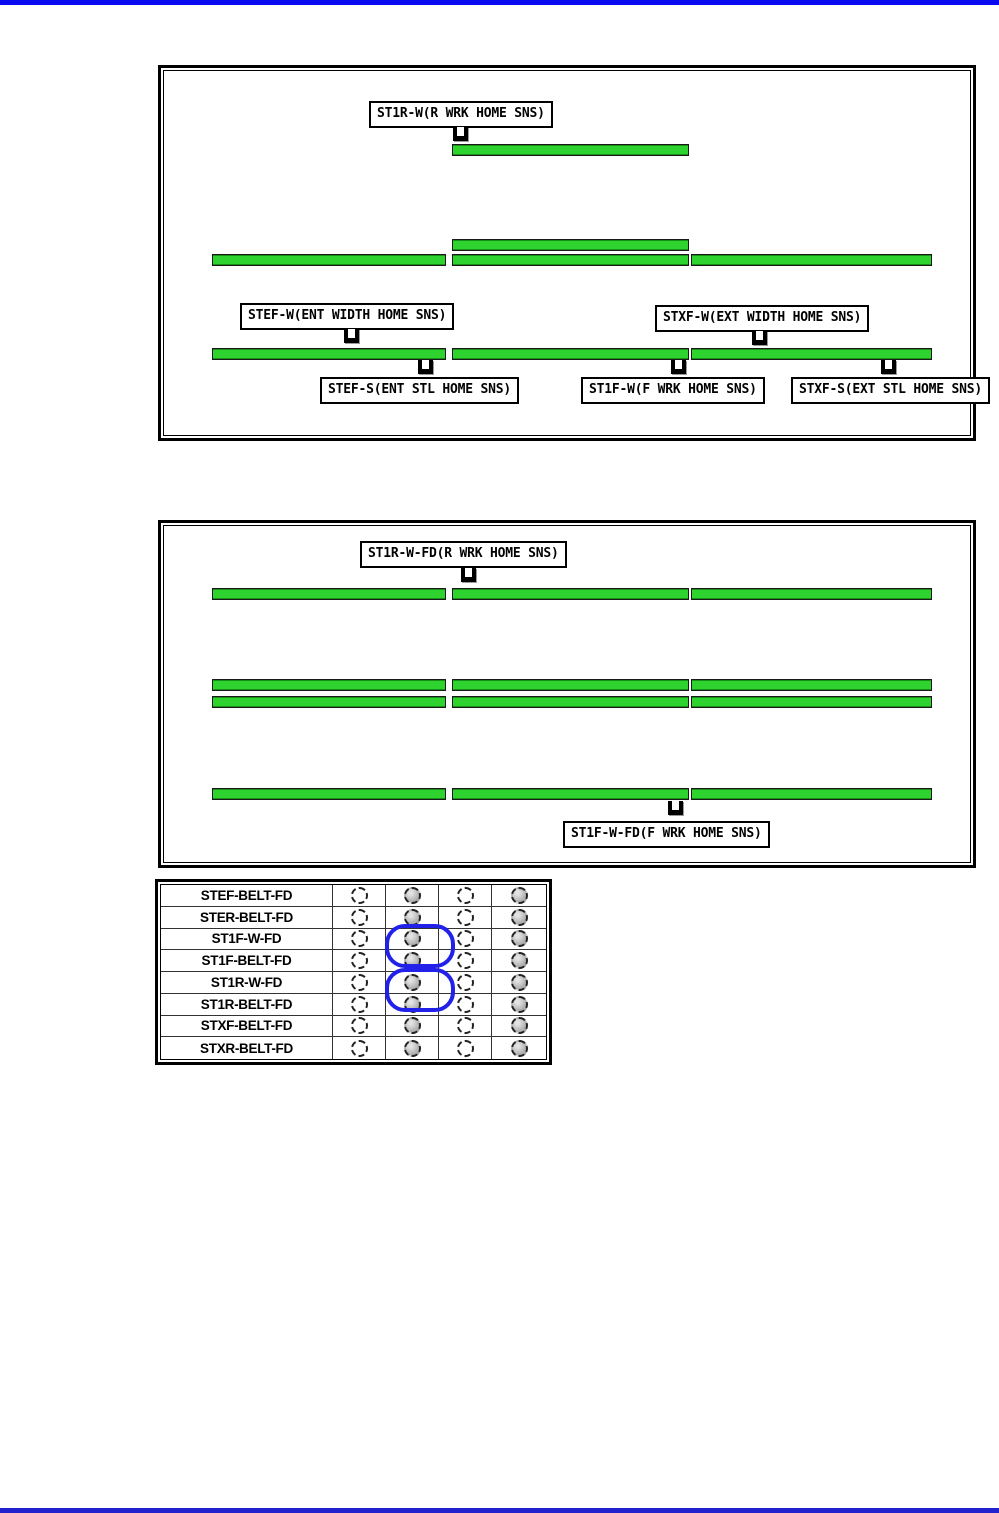 The image size is (999, 1513). What do you see at coordinates (673, 390) in the screenshot?
I see `sensor-label: ST1F-W(F WRK HOME SNS)` at bounding box center [673, 390].